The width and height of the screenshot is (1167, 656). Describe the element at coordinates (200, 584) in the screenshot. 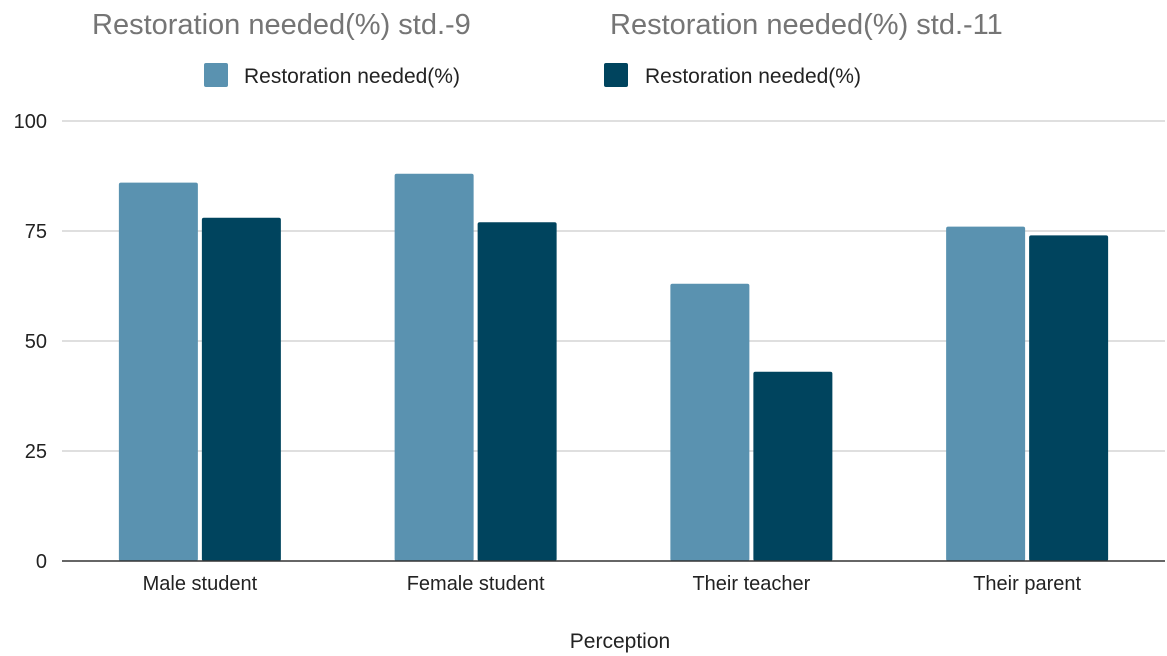

I see `x-tick-label: Male student` at that location.